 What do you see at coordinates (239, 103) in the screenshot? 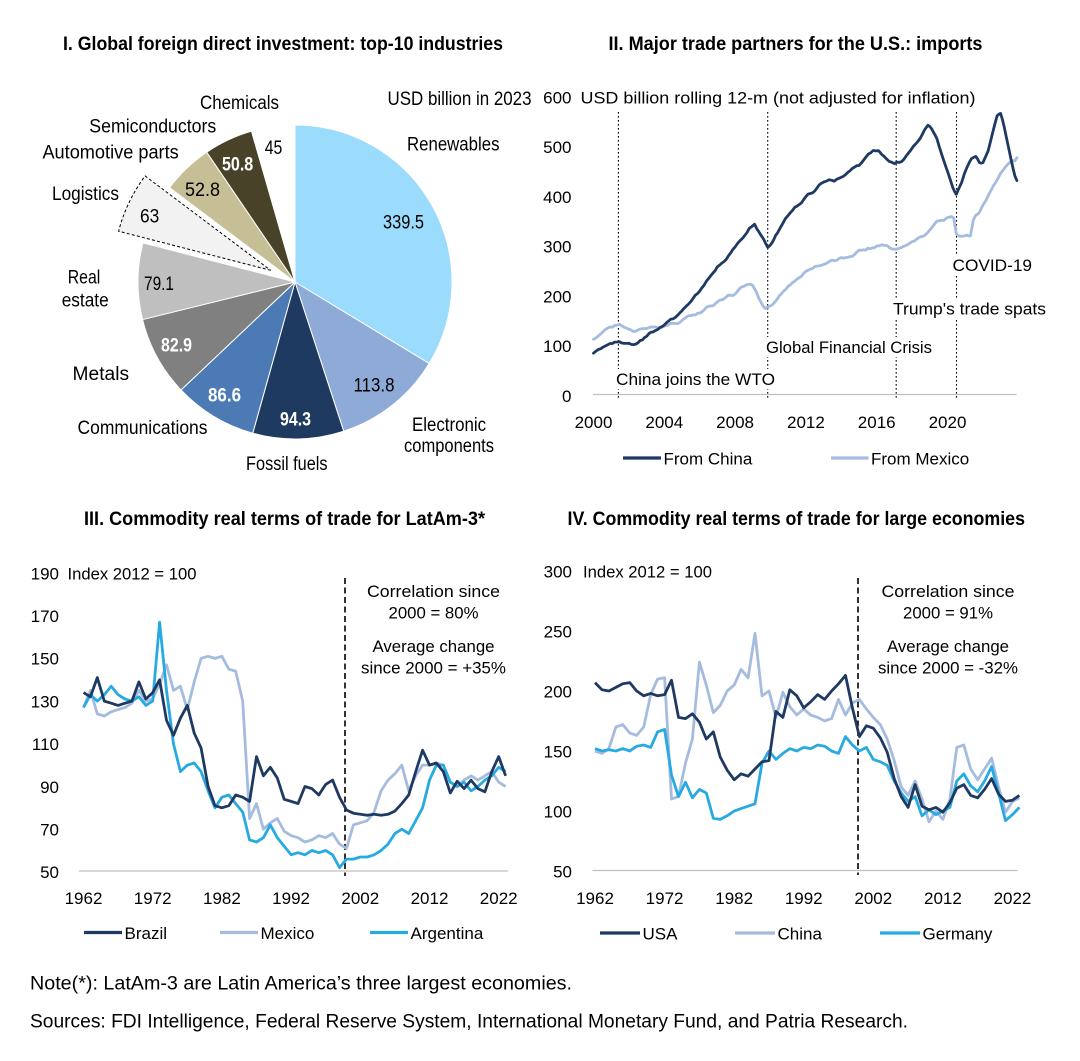
I see `svg-text: Chemicals` at bounding box center [239, 103].